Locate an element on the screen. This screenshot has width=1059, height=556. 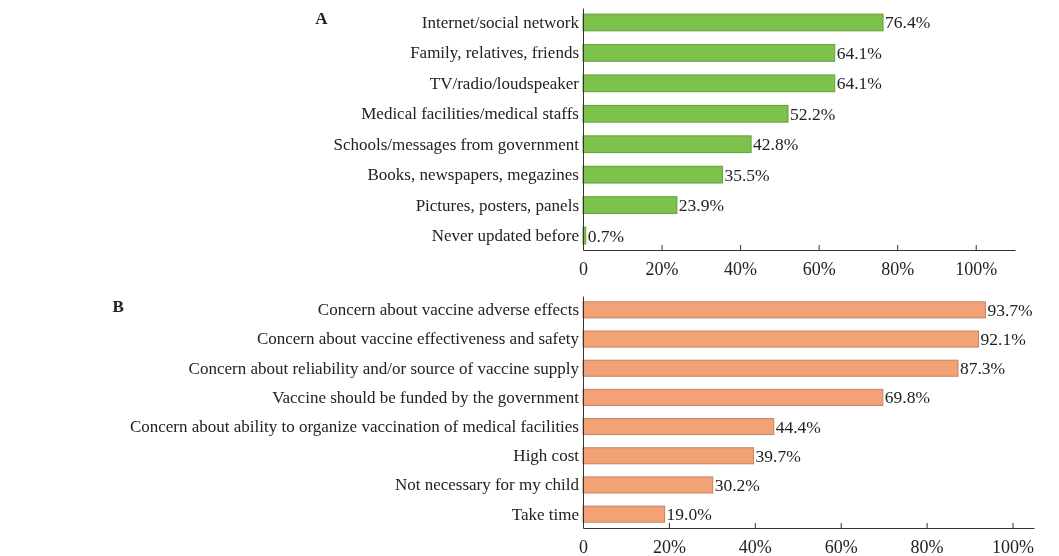
y-tick-label: Concern about vaccine effectiveness and safety is located at coordinates (418, 339).